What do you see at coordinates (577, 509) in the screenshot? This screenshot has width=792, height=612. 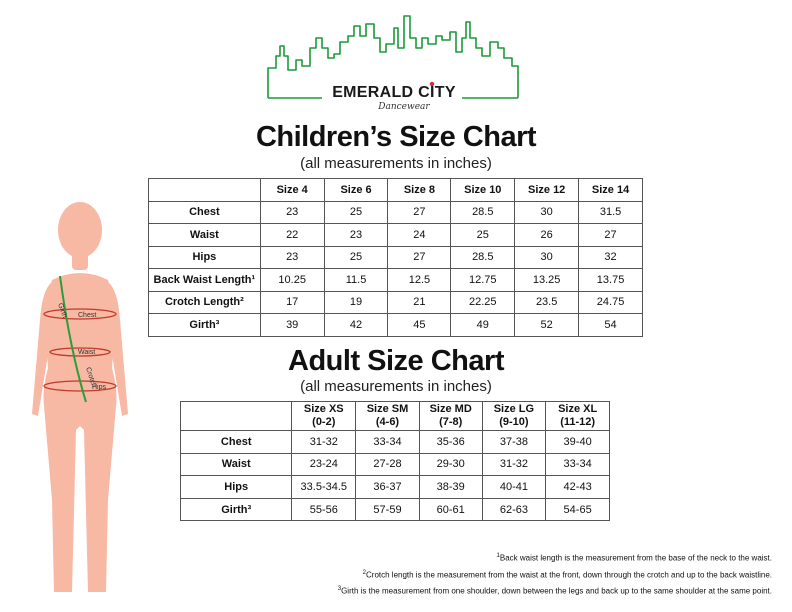 I see `table-cell: 54-65` at bounding box center [577, 509].